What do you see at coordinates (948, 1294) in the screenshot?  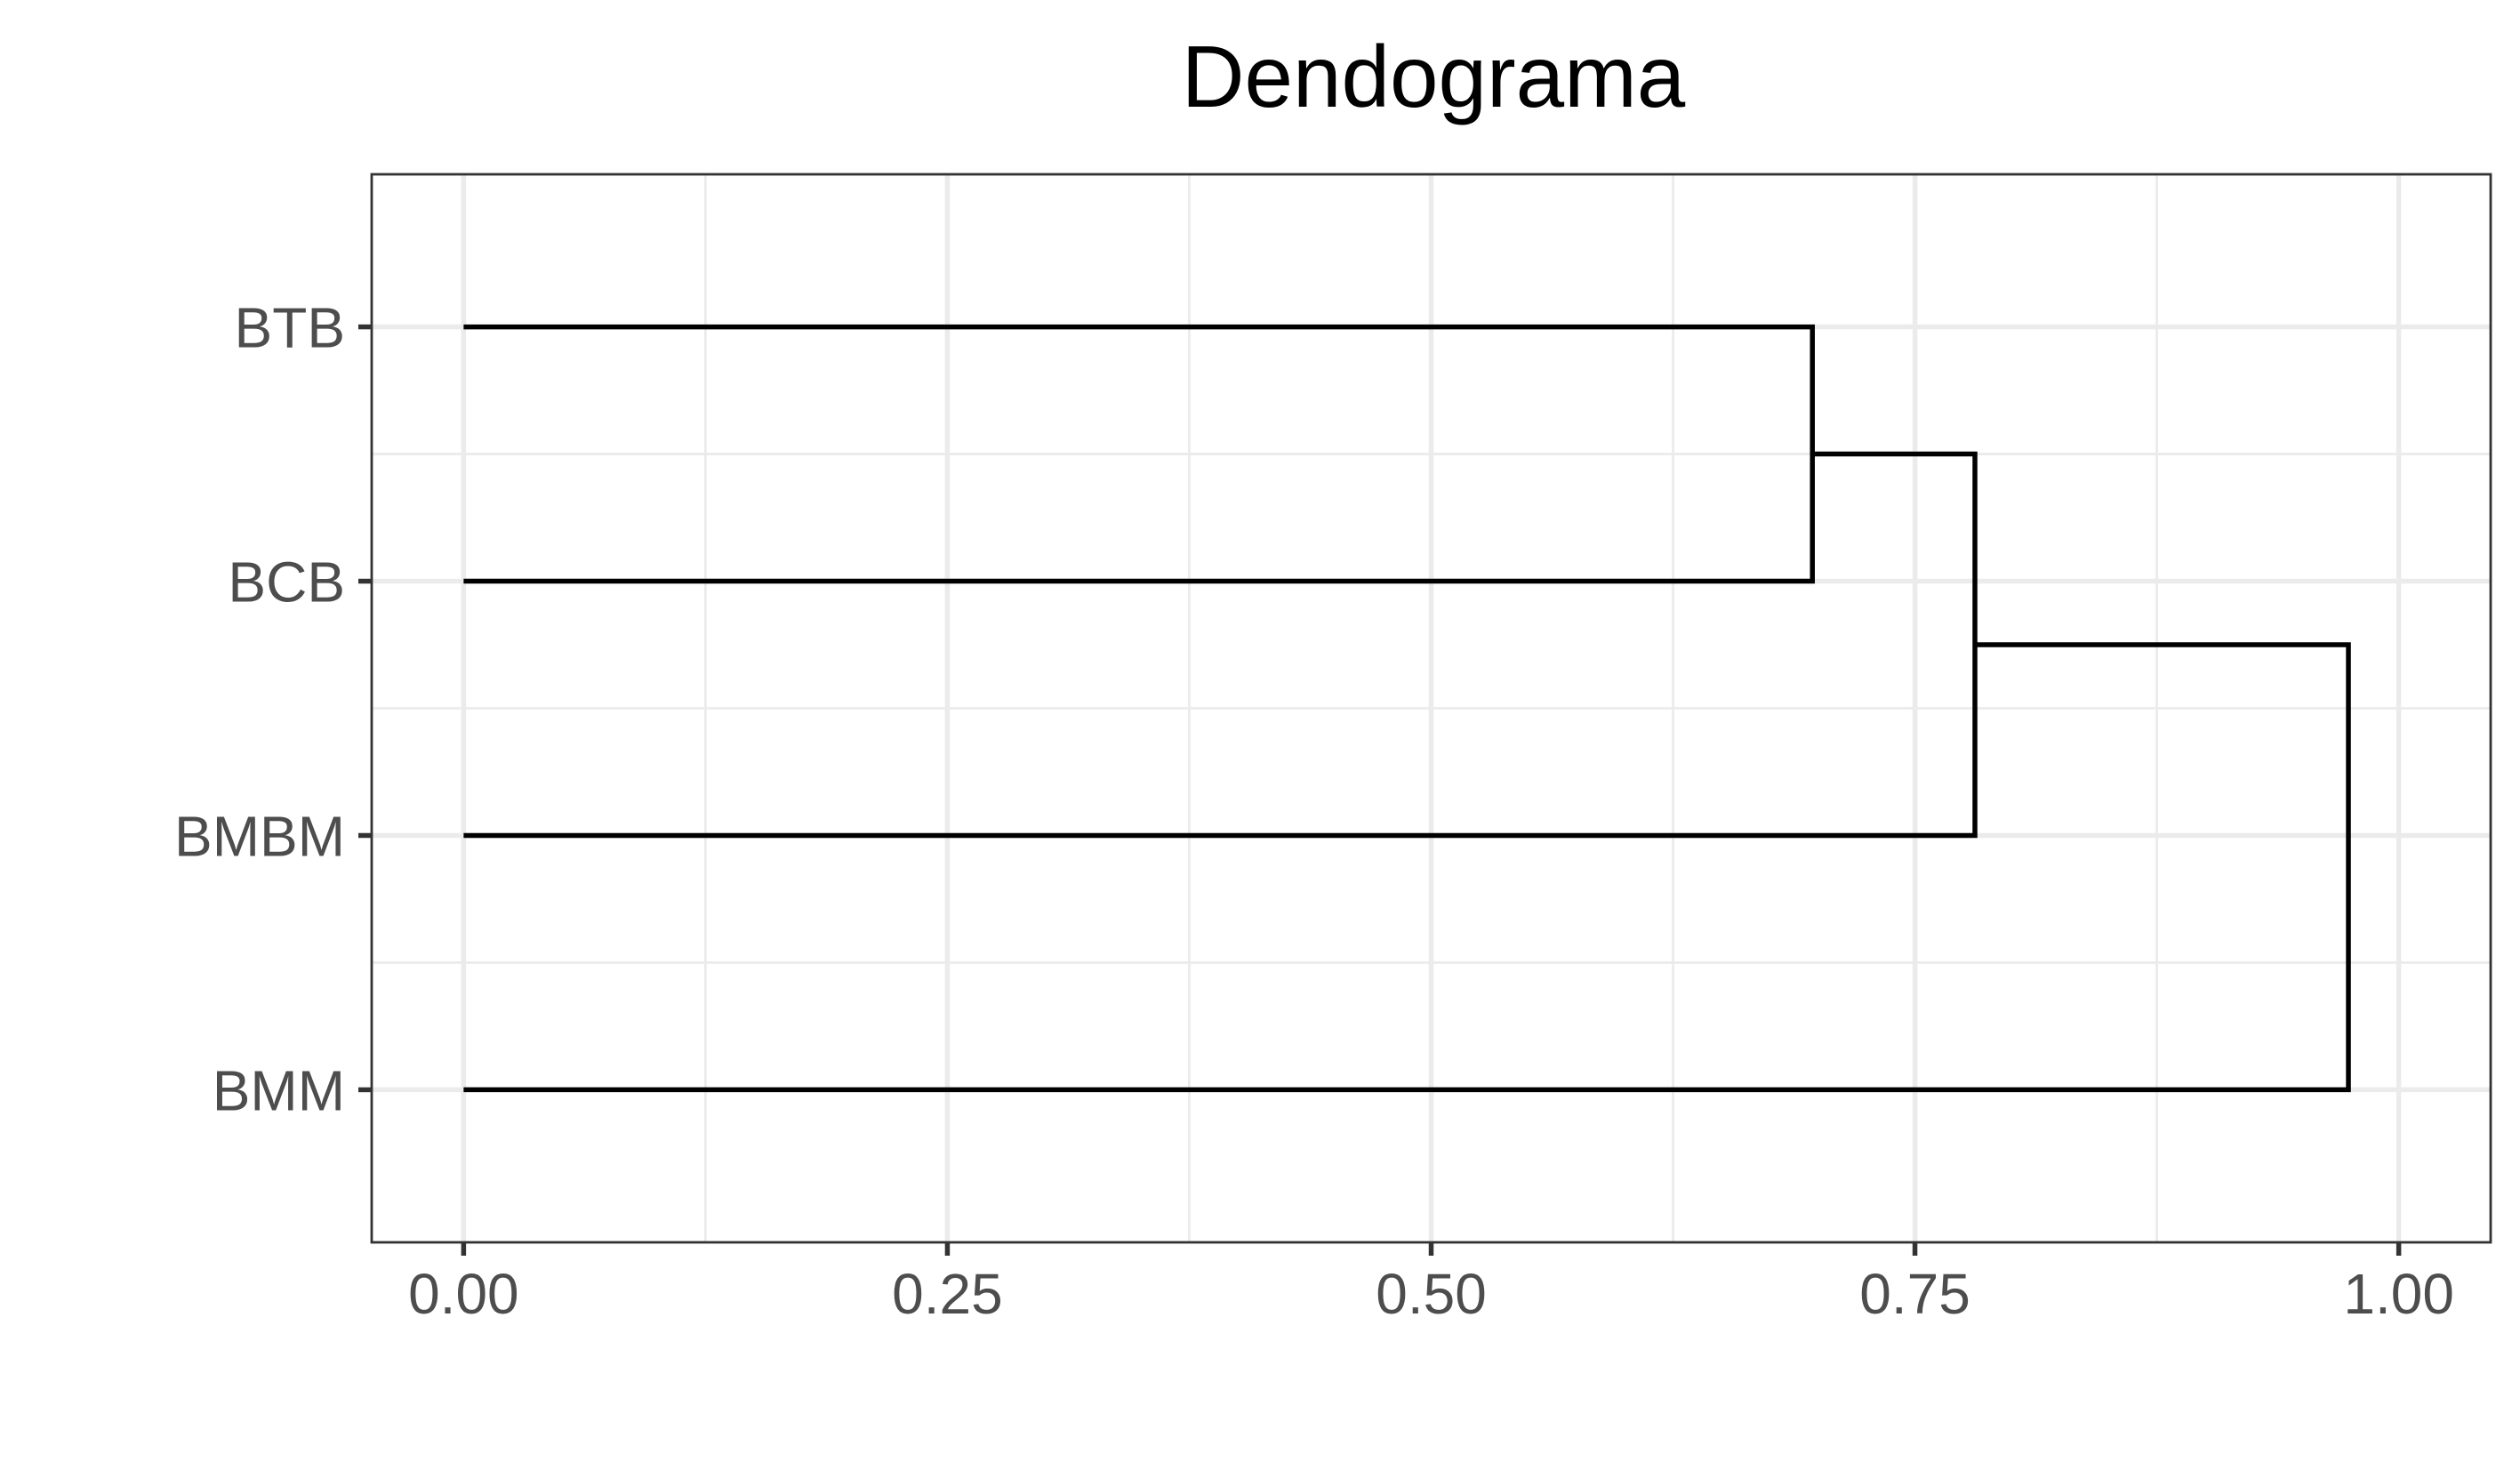 I see `x-tick-label: 0.25` at bounding box center [948, 1294].